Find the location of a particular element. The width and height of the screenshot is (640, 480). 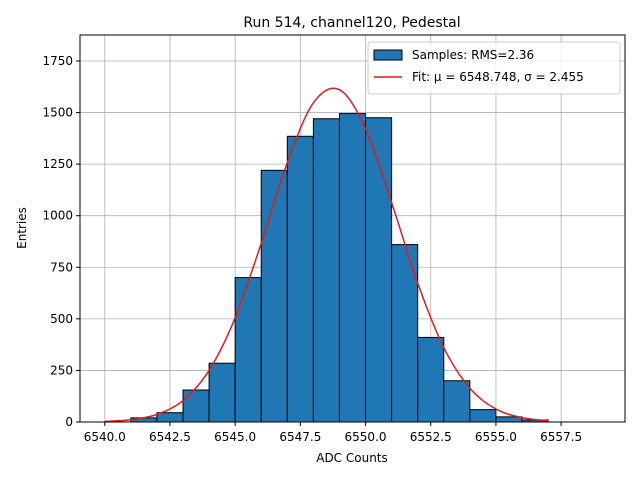

legend-label: Samples: RMS=2.36 is located at coordinates (473, 55).